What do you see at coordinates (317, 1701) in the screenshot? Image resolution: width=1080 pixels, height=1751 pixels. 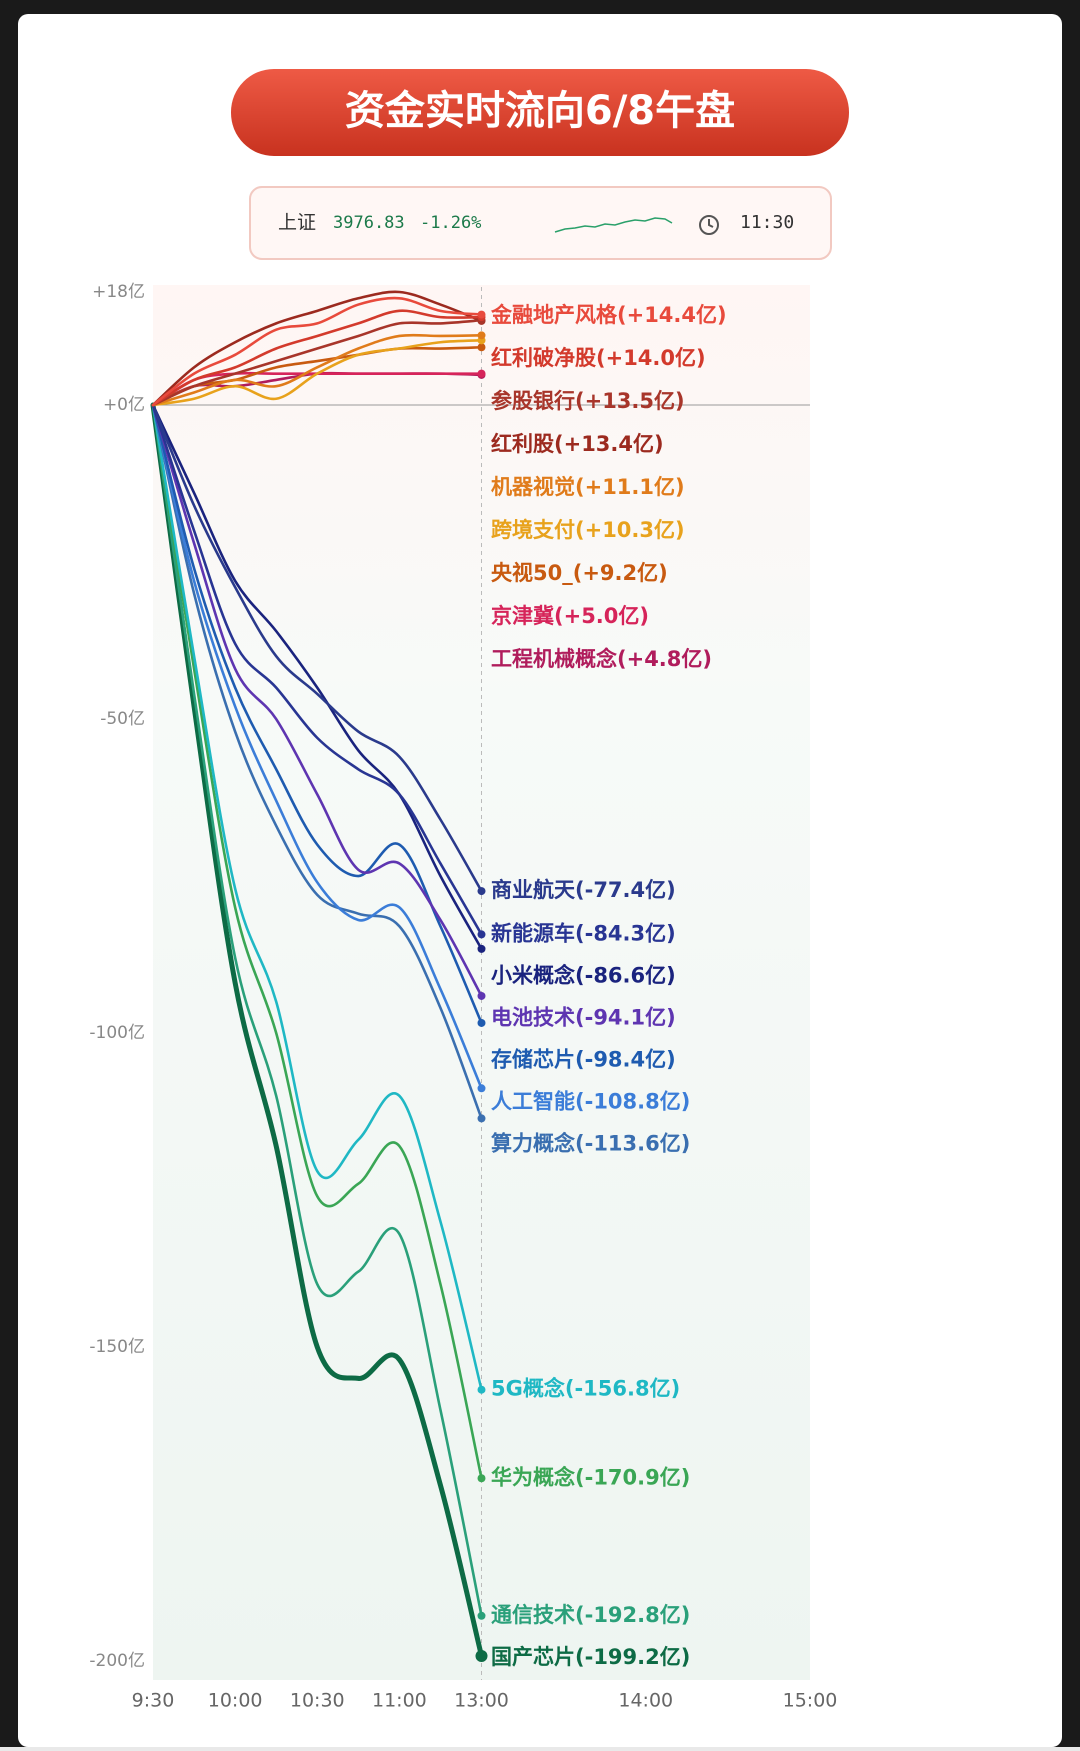 I see `x-tick-label: 10:30` at bounding box center [317, 1701].